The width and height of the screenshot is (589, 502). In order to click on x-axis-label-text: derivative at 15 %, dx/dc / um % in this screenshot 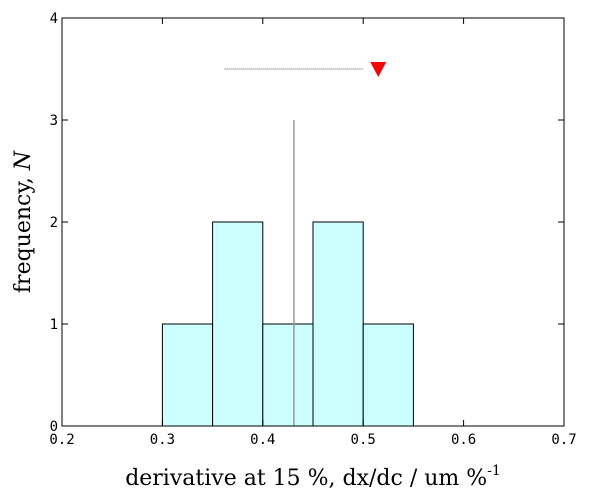, I will do `click(306, 478)`.